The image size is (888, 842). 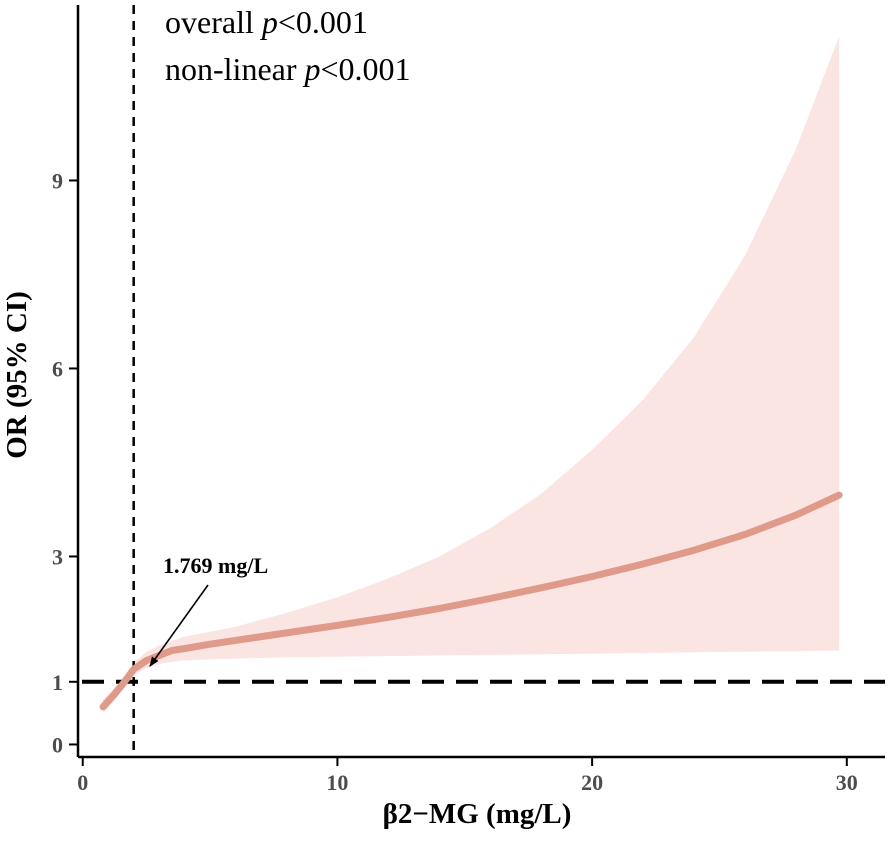 I want to click on y-tick-label: 0, so click(x=57, y=744).